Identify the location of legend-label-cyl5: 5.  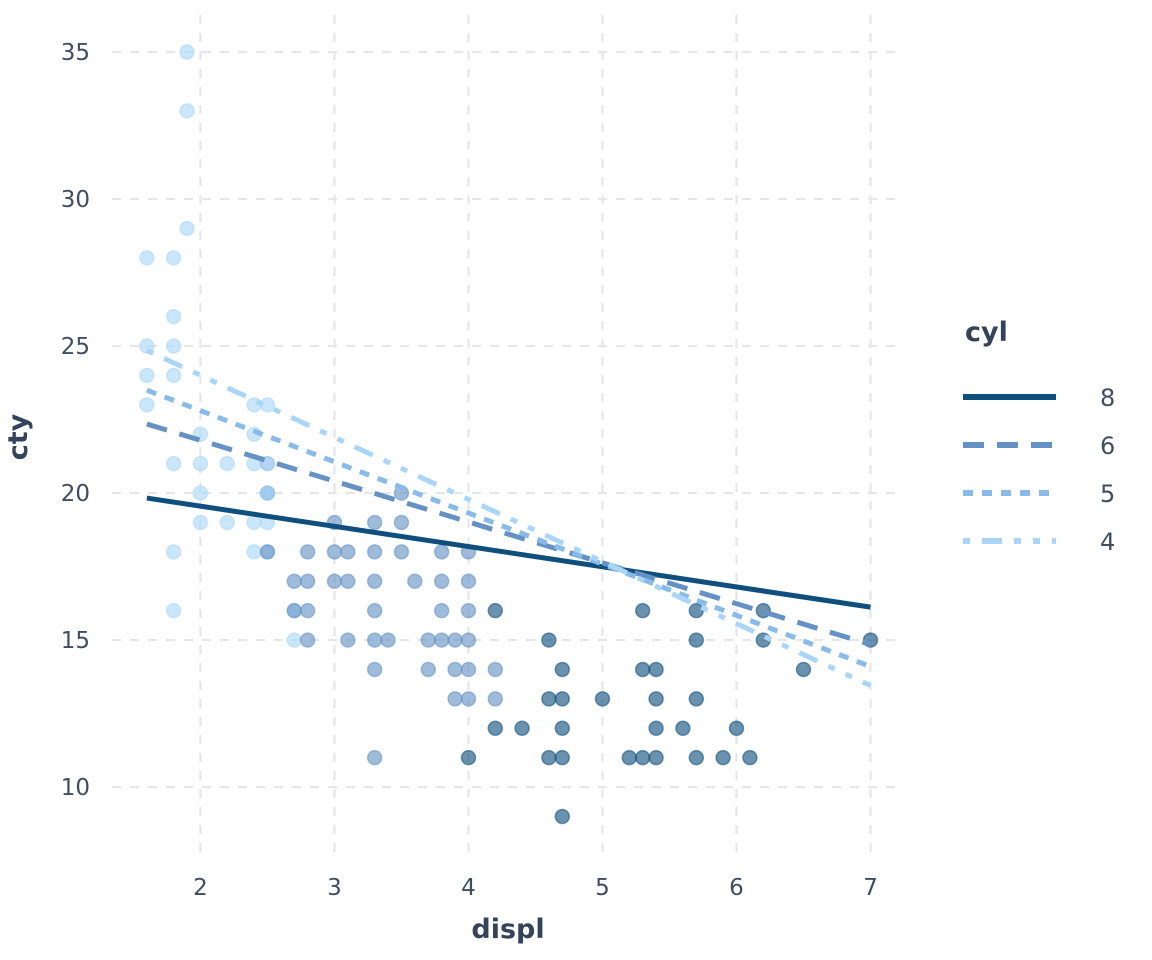
(1107, 494).